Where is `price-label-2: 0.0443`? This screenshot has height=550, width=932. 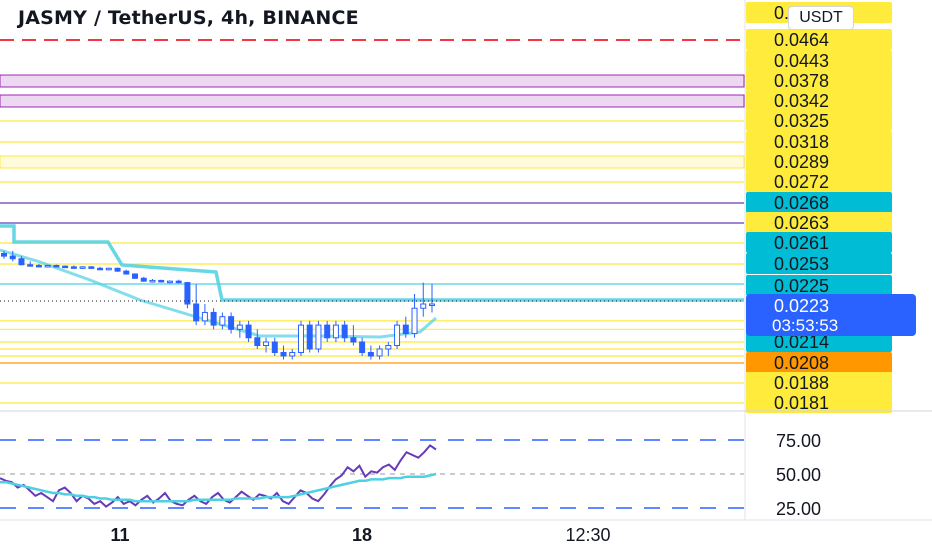
price-label-2: 0.0443 is located at coordinates (801, 61).